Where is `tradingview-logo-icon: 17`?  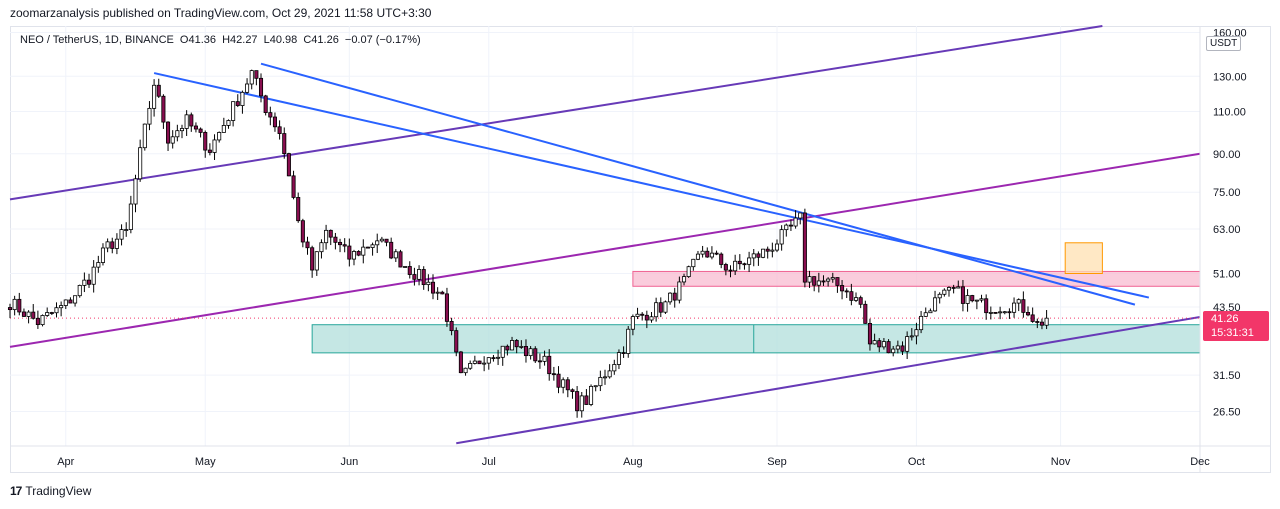 tradingview-logo-icon: 17 is located at coordinates (16, 491).